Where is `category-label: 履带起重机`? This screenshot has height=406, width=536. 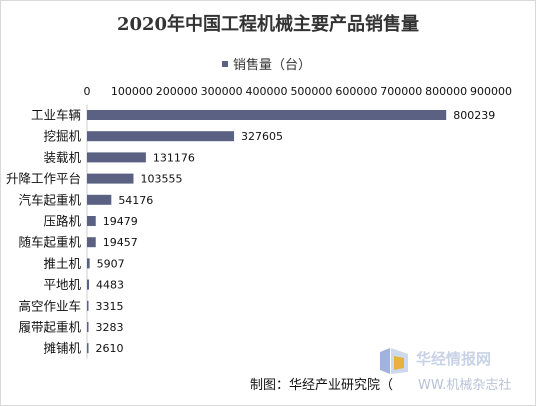 category-label: 履带起重机 is located at coordinates (49, 327).